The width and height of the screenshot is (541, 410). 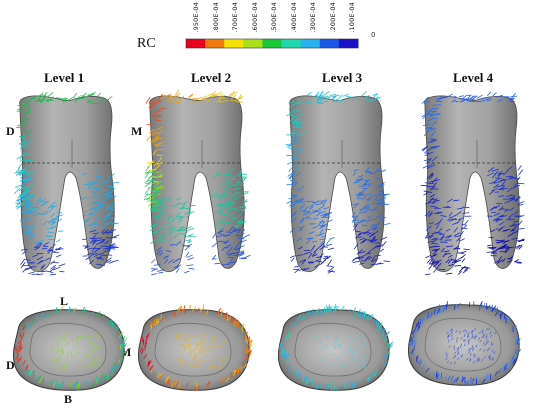 I want to click on level-2-title: Level 2, so click(x=211, y=77).